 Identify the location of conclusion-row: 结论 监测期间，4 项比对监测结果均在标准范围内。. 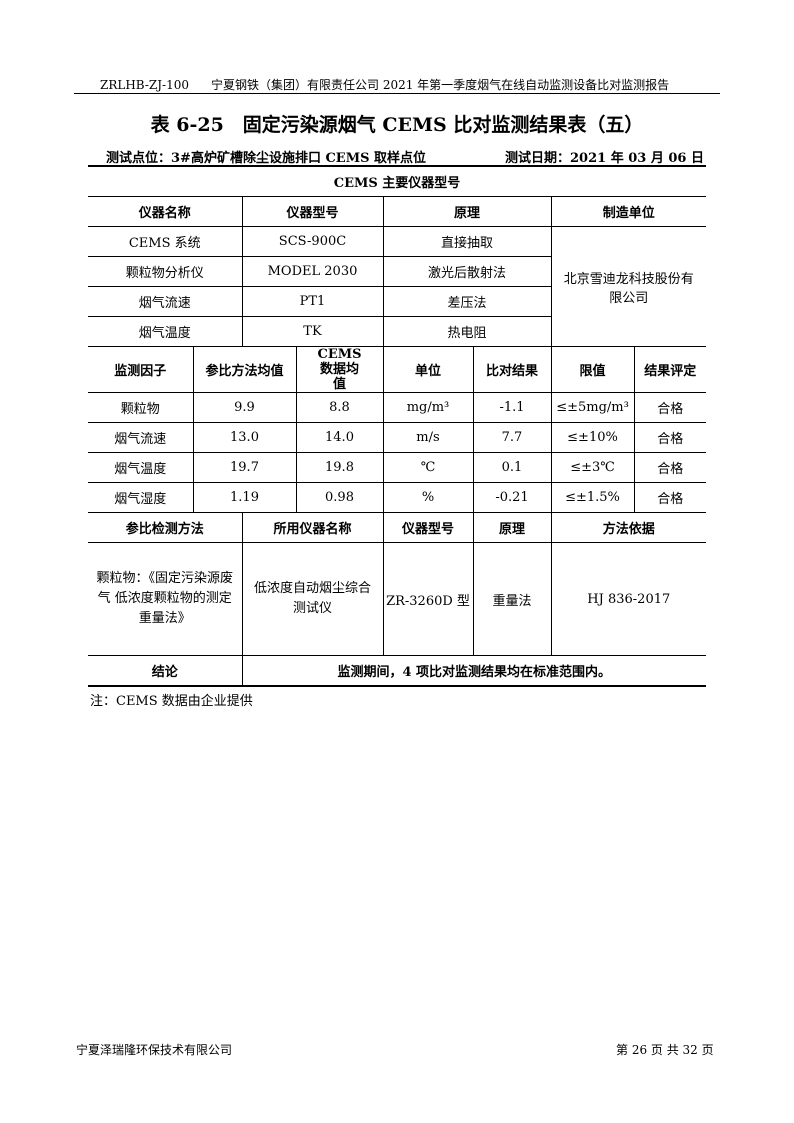
(397, 671).